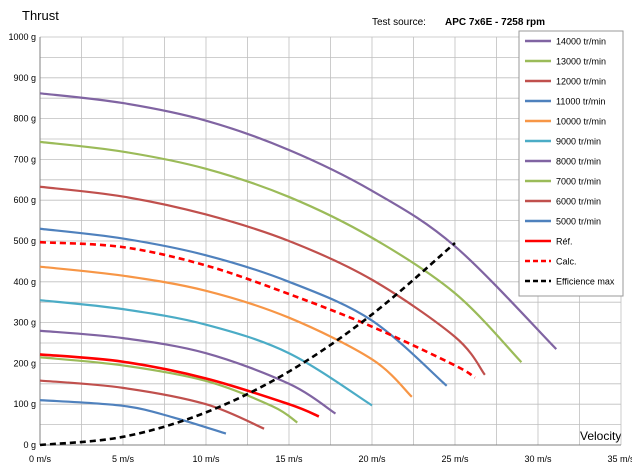 The height and width of the screenshot is (467, 632). What do you see at coordinates (578, 202) in the screenshot?
I see `legend-label-6000-tr-min: 6000 tr/min` at bounding box center [578, 202].